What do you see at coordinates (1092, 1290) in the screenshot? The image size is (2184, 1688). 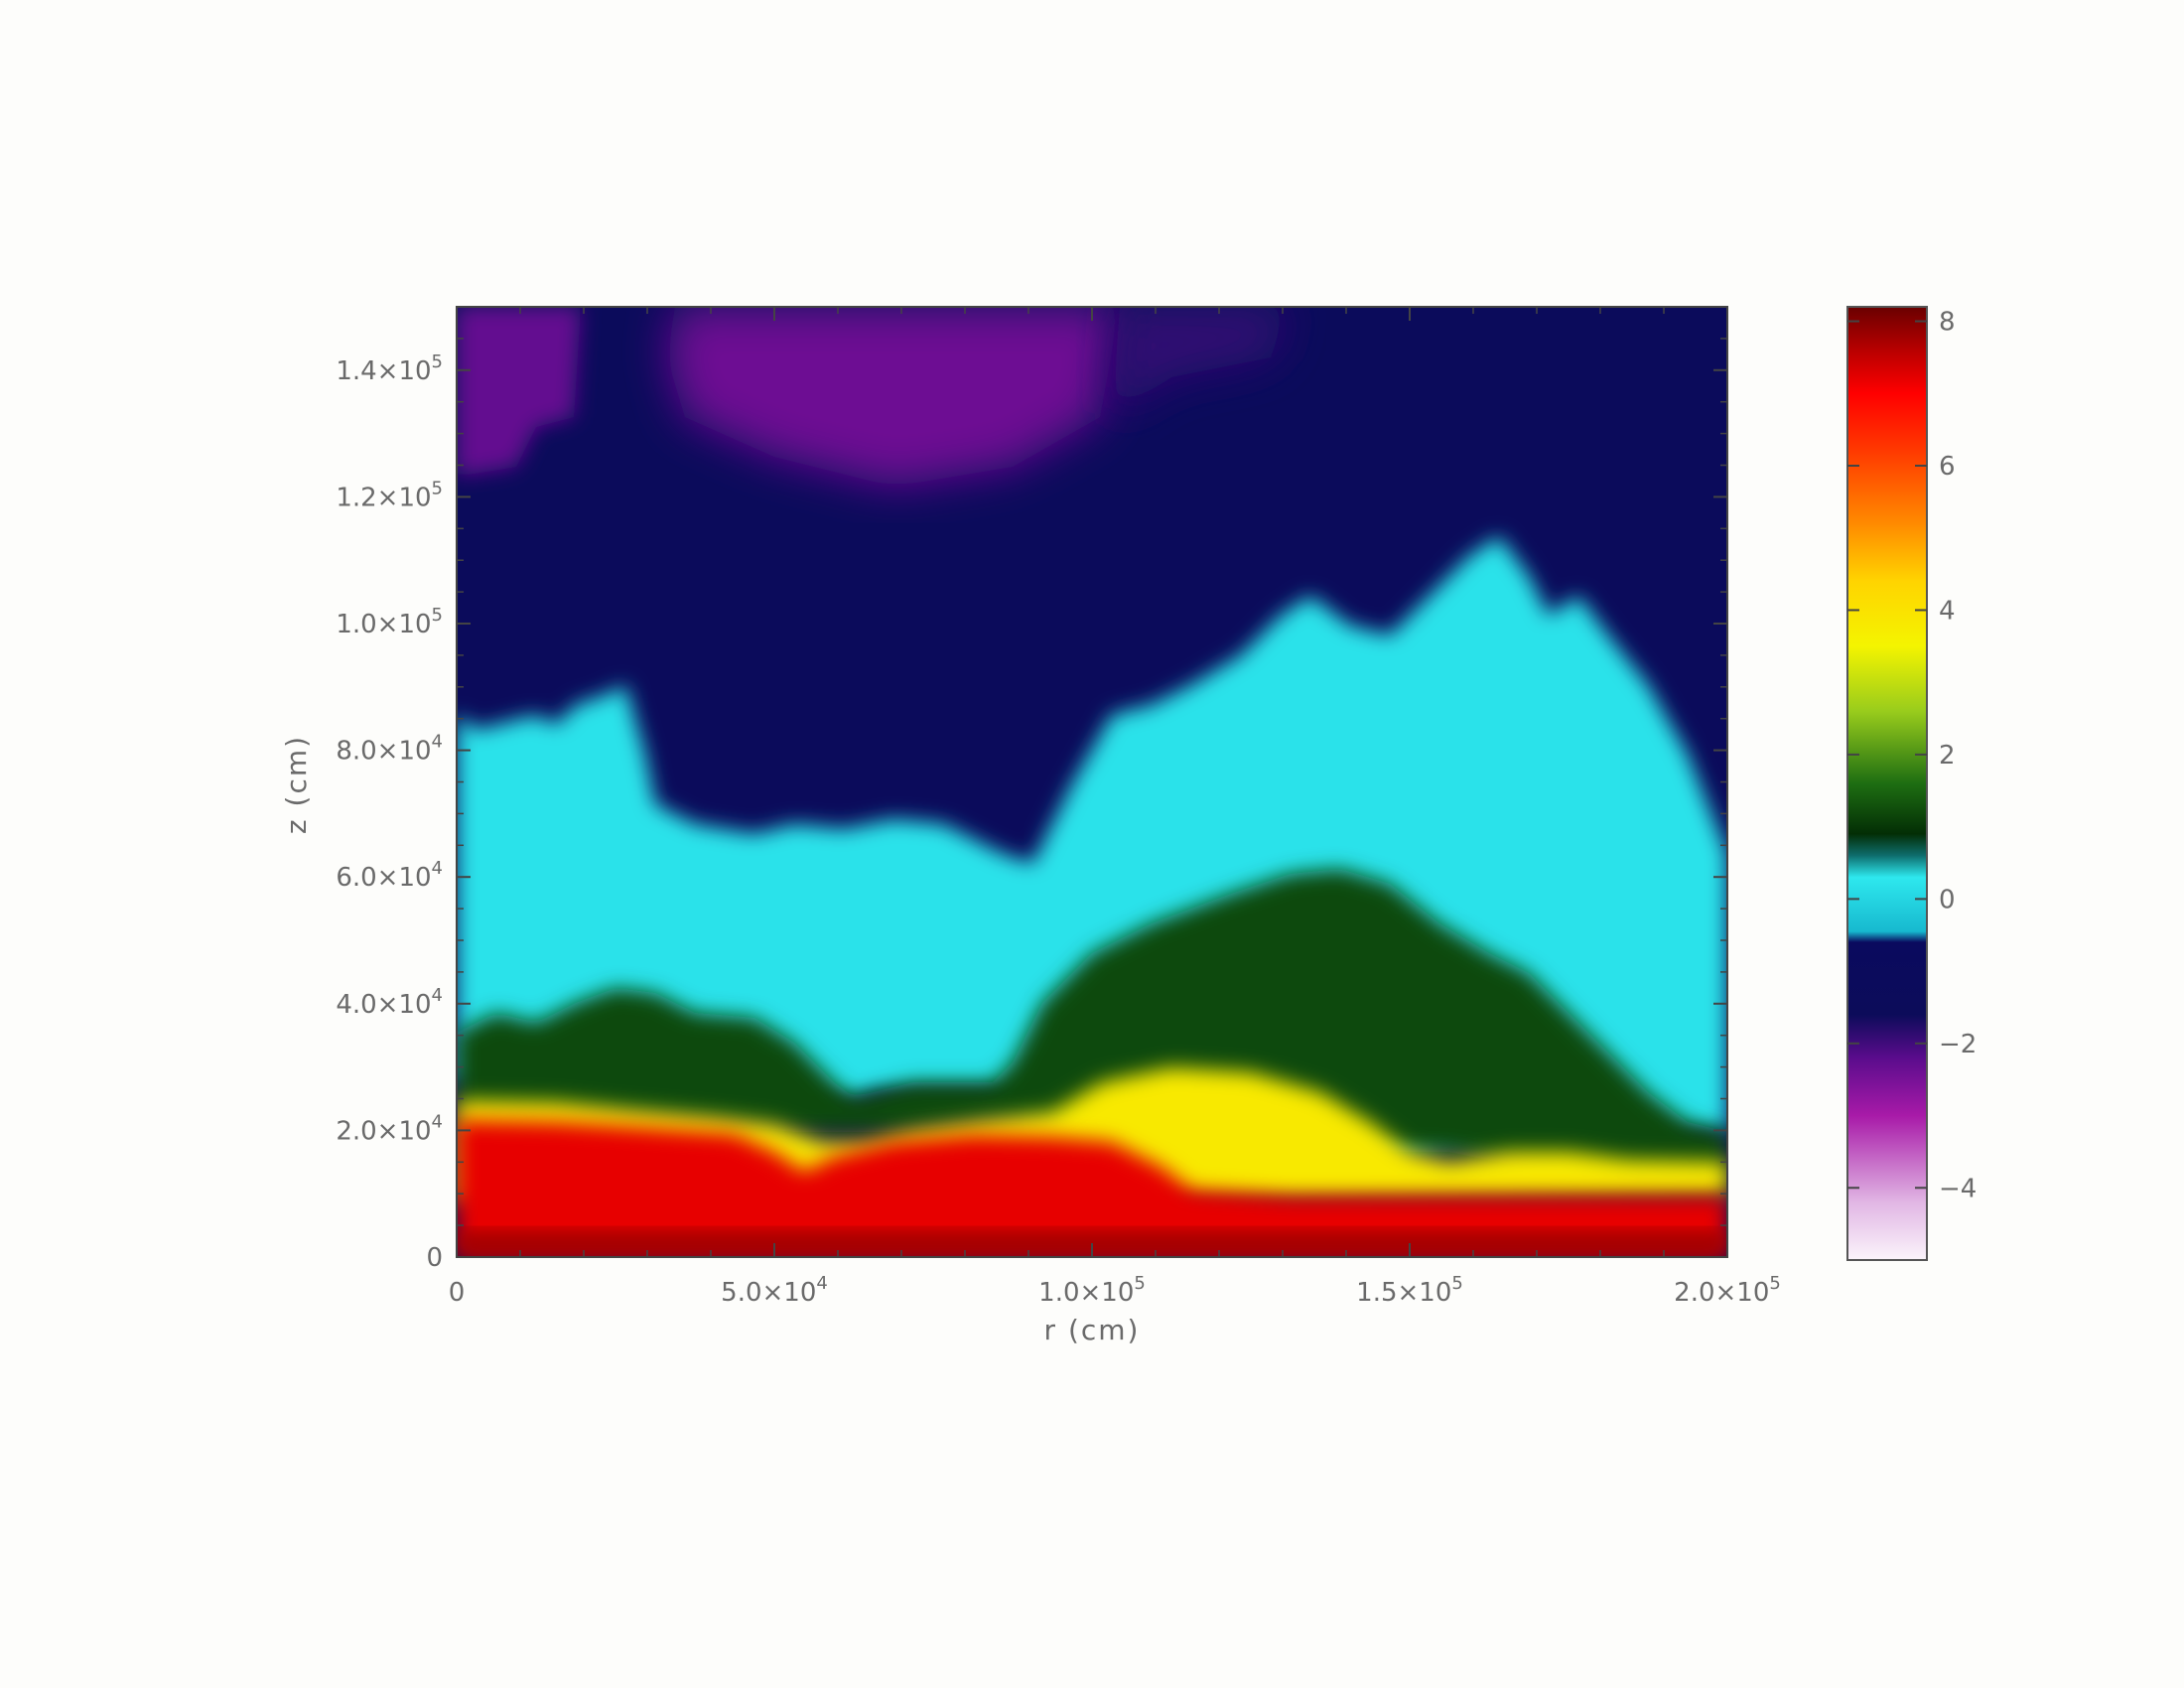 I see `x-tick-label: 1.0×10⁵` at bounding box center [1092, 1290].